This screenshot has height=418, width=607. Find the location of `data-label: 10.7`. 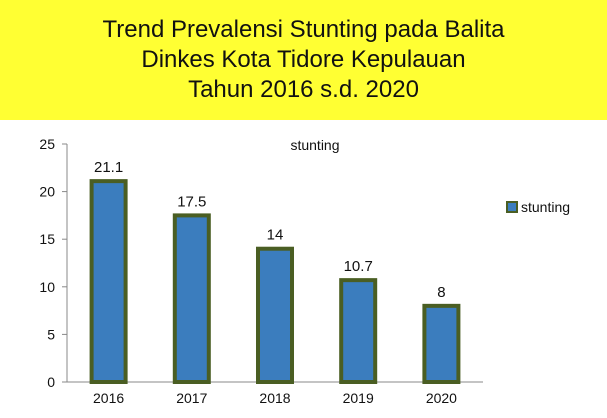

data-label: 10.7 is located at coordinates (358, 266).